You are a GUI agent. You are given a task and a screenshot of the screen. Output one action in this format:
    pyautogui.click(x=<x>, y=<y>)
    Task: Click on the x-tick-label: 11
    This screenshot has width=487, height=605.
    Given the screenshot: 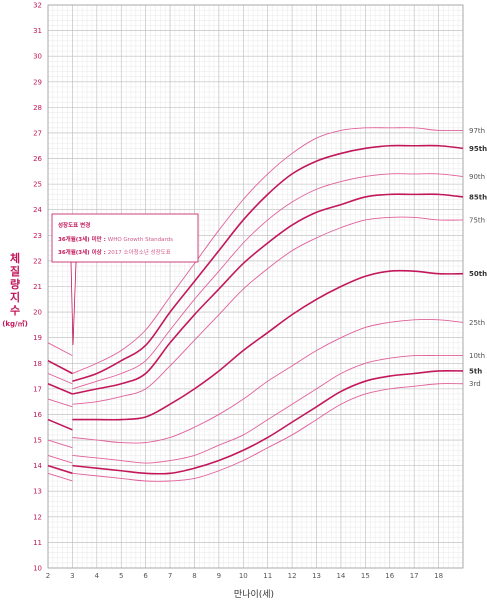 What is the action you would take?
    pyautogui.click(x=267, y=576)
    